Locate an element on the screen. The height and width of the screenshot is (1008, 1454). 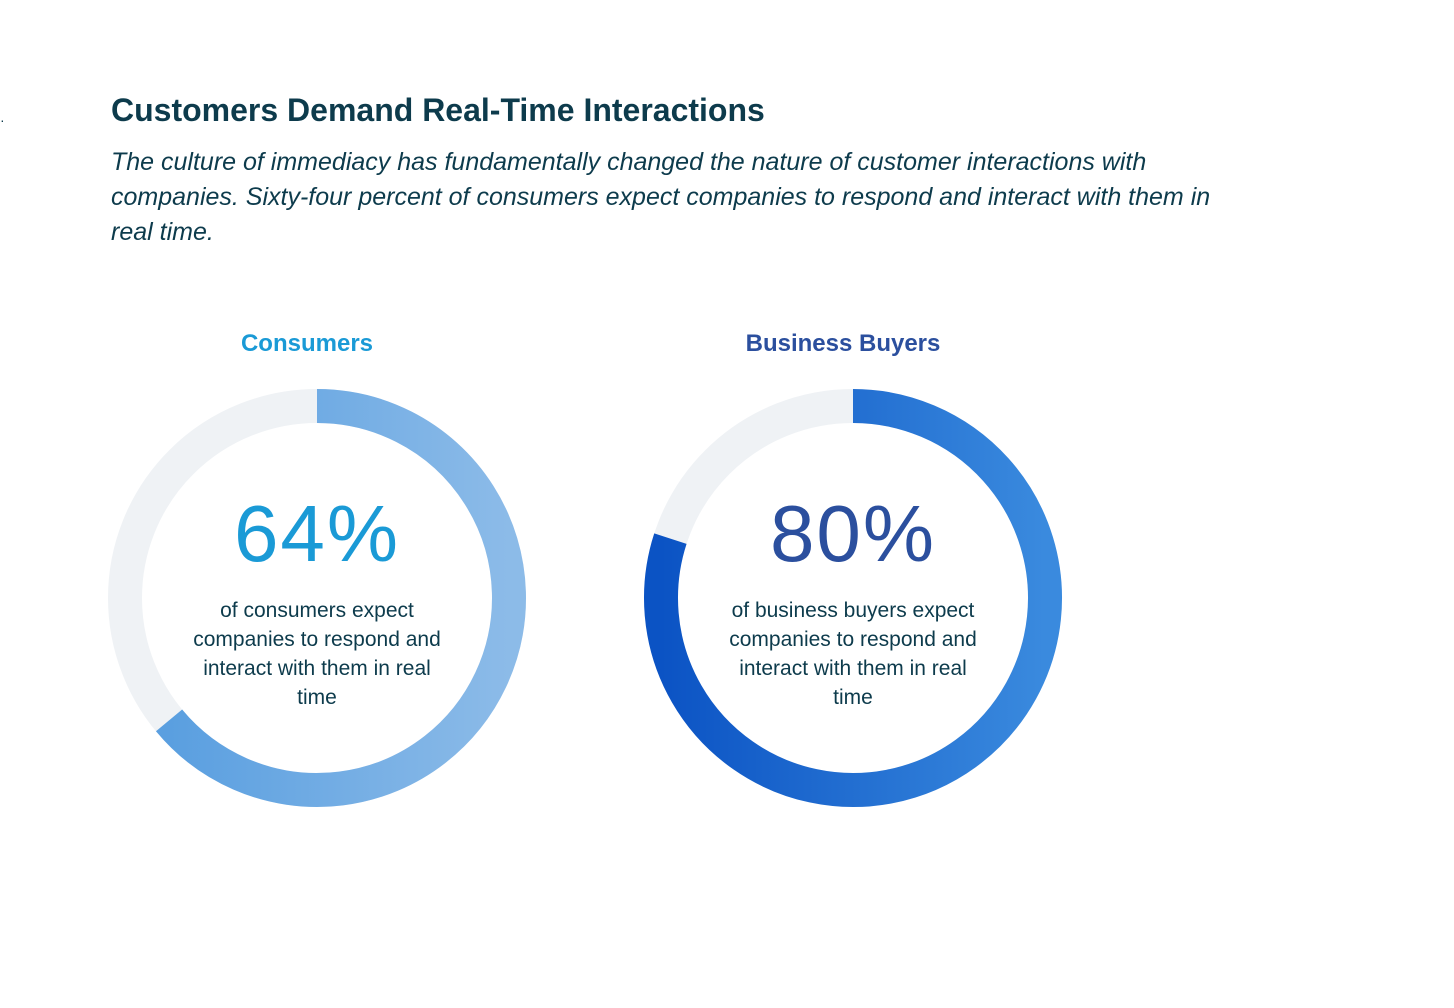
consumers-chart-title: Consumers is located at coordinates (307, 343).